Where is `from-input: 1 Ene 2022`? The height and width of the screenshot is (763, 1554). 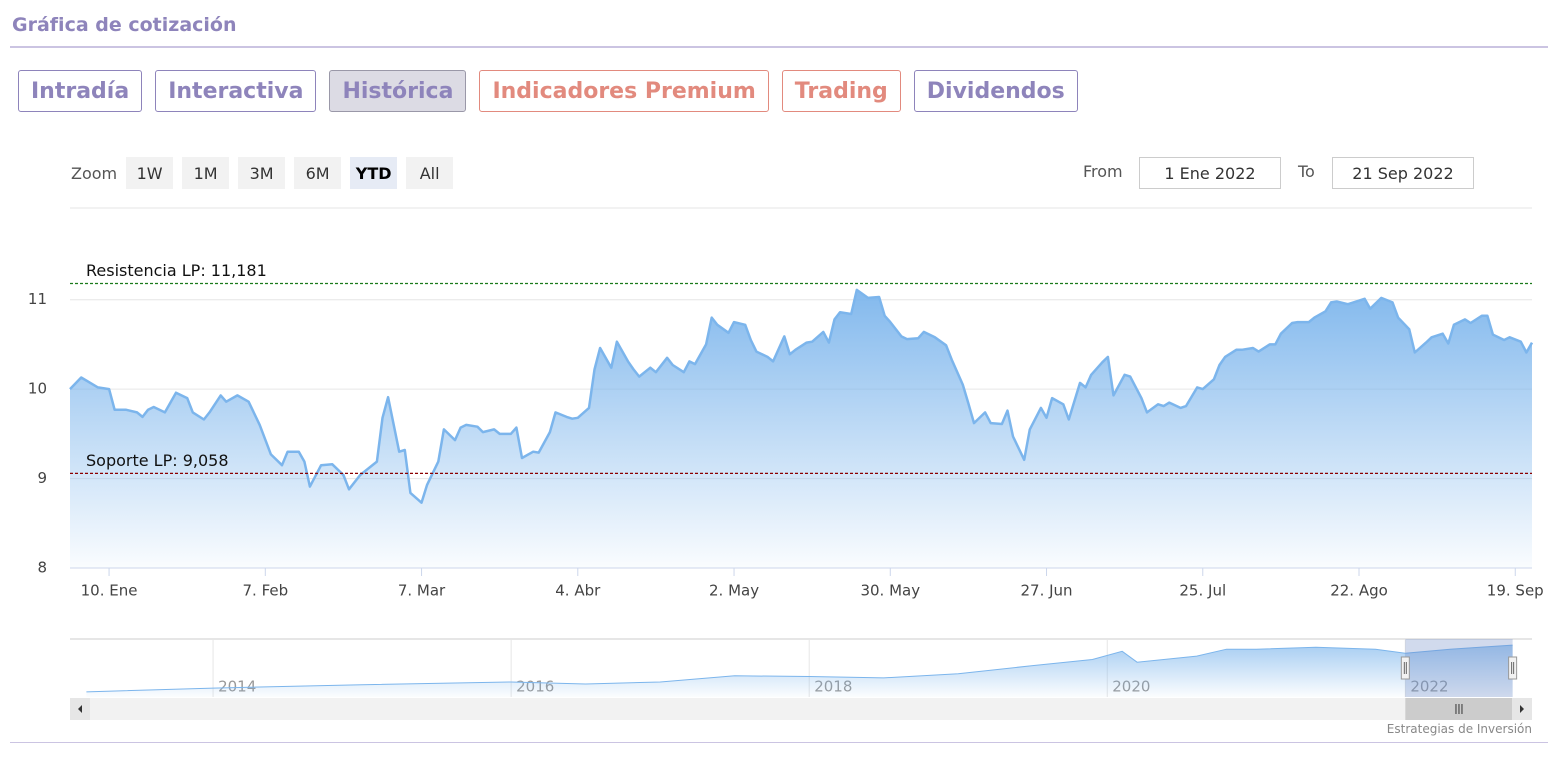
from-input: 1 Ene 2022 is located at coordinates (1210, 173).